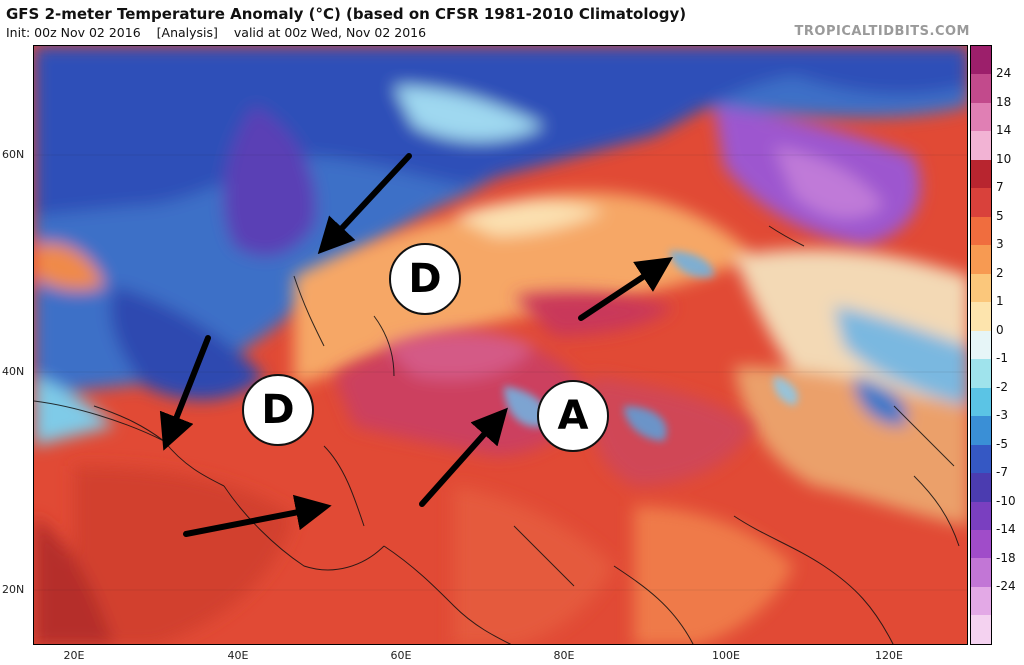 This screenshot has width=1024, height=665. What do you see at coordinates (726, 655) in the screenshot?
I see `lon-label-100e: 100E` at bounding box center [726, 655].